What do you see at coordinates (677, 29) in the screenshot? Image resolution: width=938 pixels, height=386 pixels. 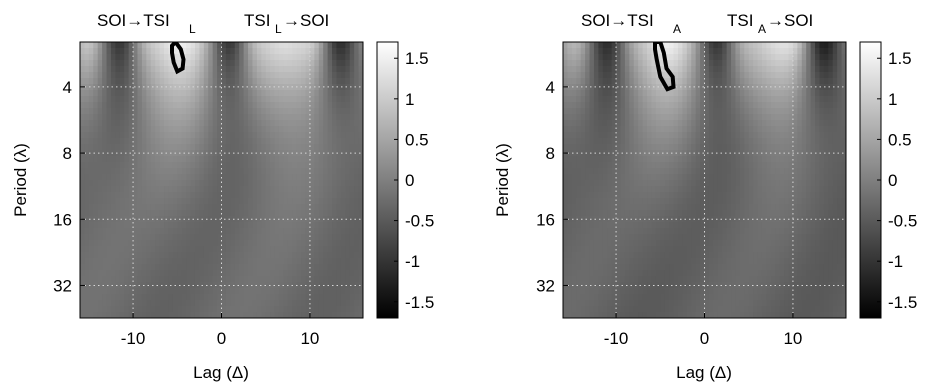 I see `annotation-right-sub1: A` at bounding box center [677, 29].